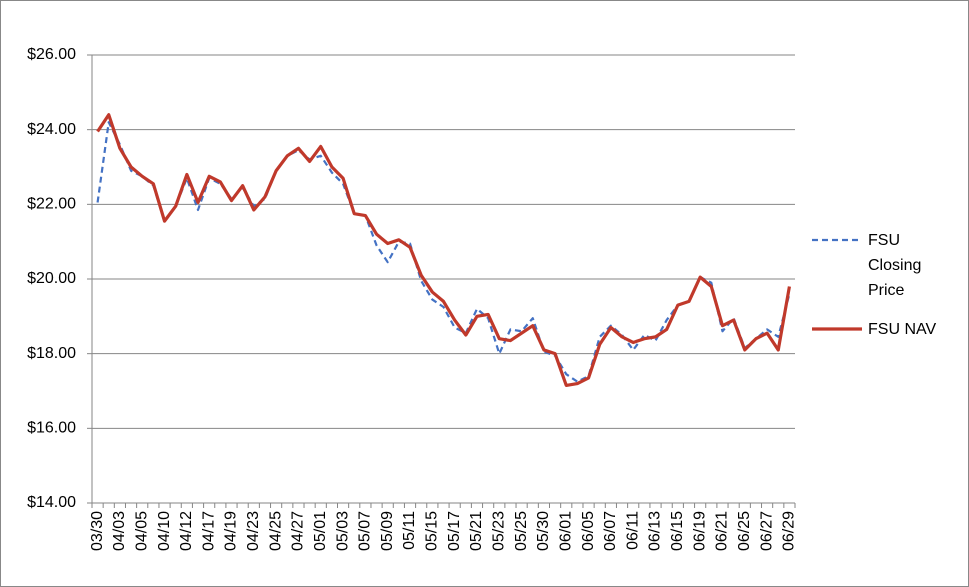 The width and height of the screenshot is (969, 587). I want to click on y-tick-label: $14.00, so click(51, 502).